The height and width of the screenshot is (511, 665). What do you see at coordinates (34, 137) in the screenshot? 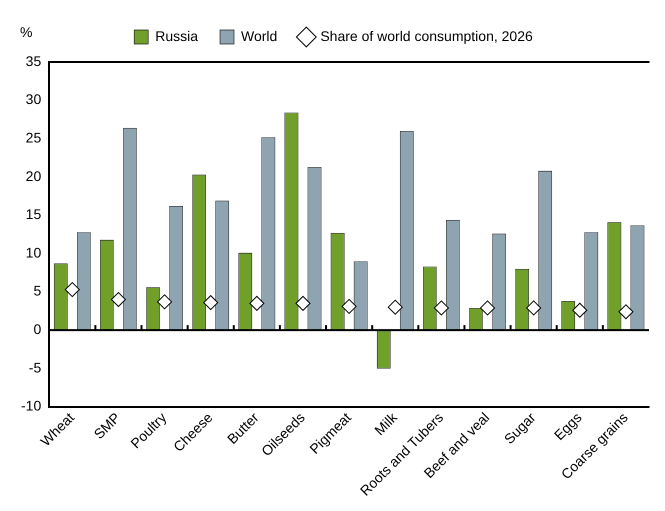
I see `y-tick-label: 25` at bounding box center [34, 137].